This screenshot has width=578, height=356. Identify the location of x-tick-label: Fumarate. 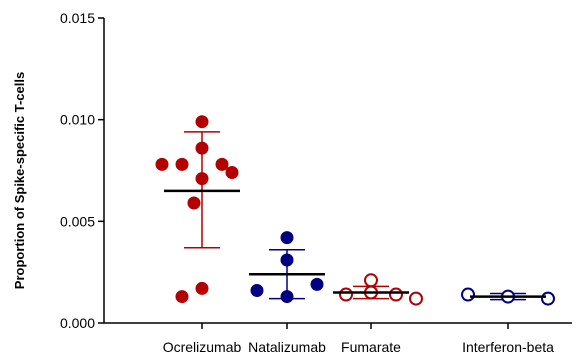
(371, 347).